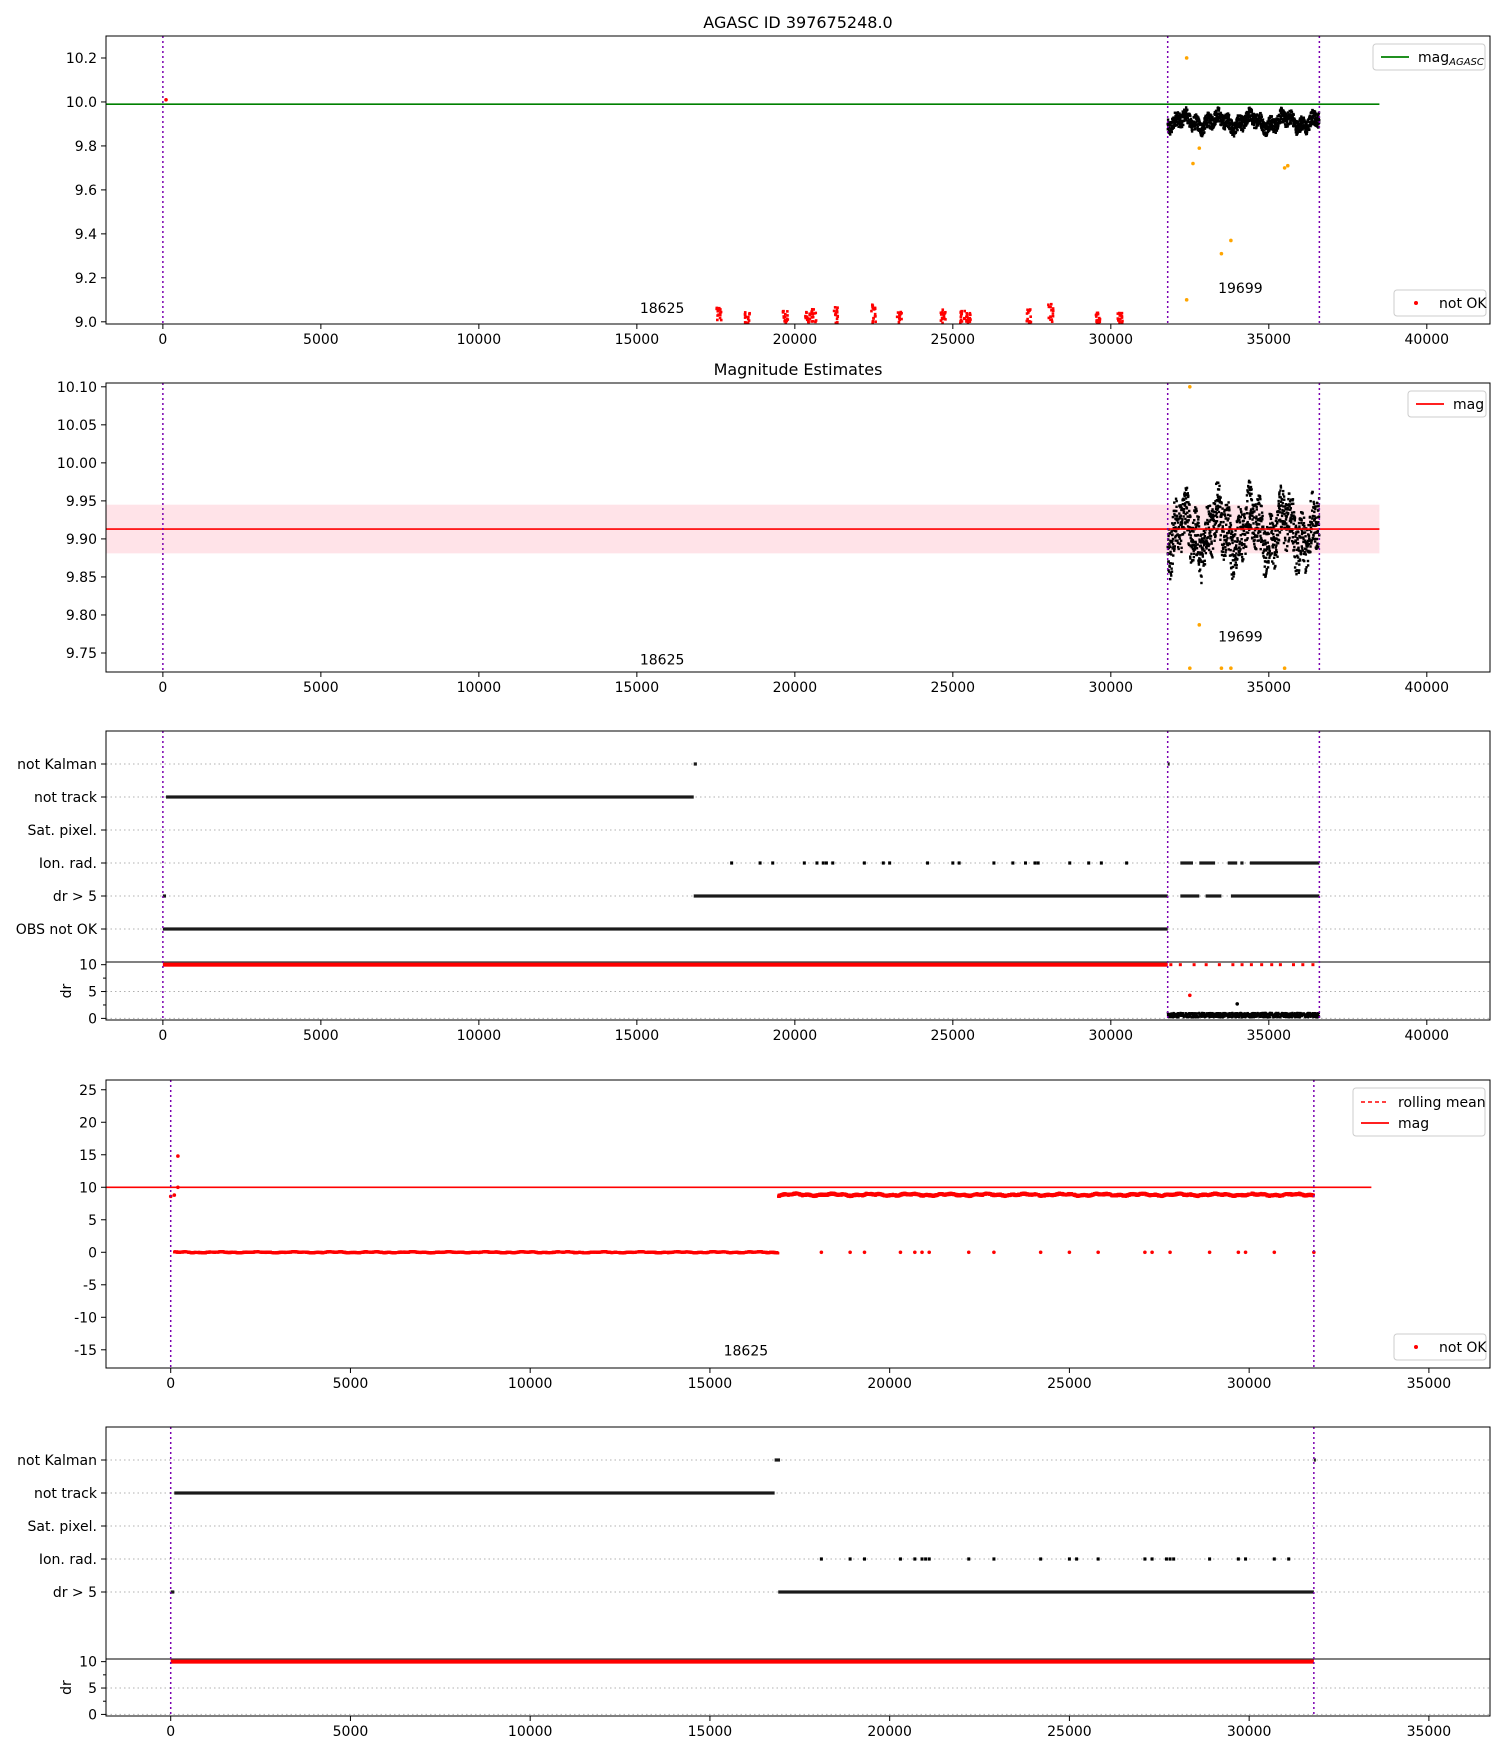 The width and height of the screenshot is (1500, 1750). Describe the element at coordinates (1416, 303) in the screenshot. I see `legend-swatch-not-ok` at that location.